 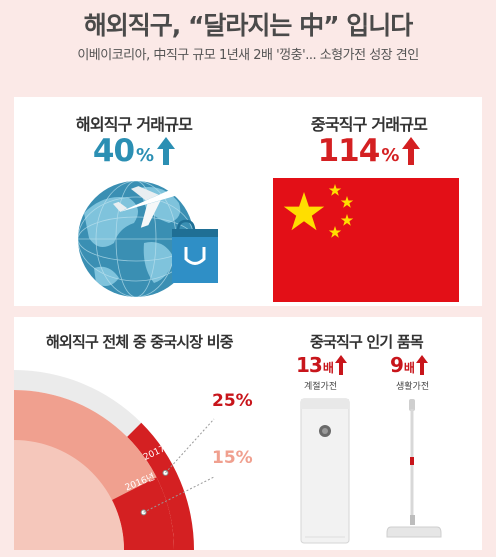 What do you see at coordinates (390, 155) in the screenshot?
I see `china-growth-unit: %` at bounding box center [390, 155].